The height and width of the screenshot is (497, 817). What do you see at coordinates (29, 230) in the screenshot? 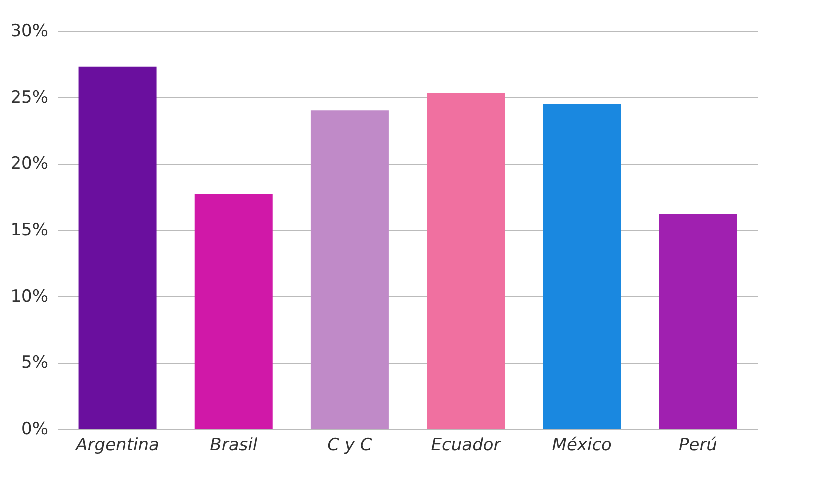
I see `y-tick-label: 15%` at bounding box center [29, 230].